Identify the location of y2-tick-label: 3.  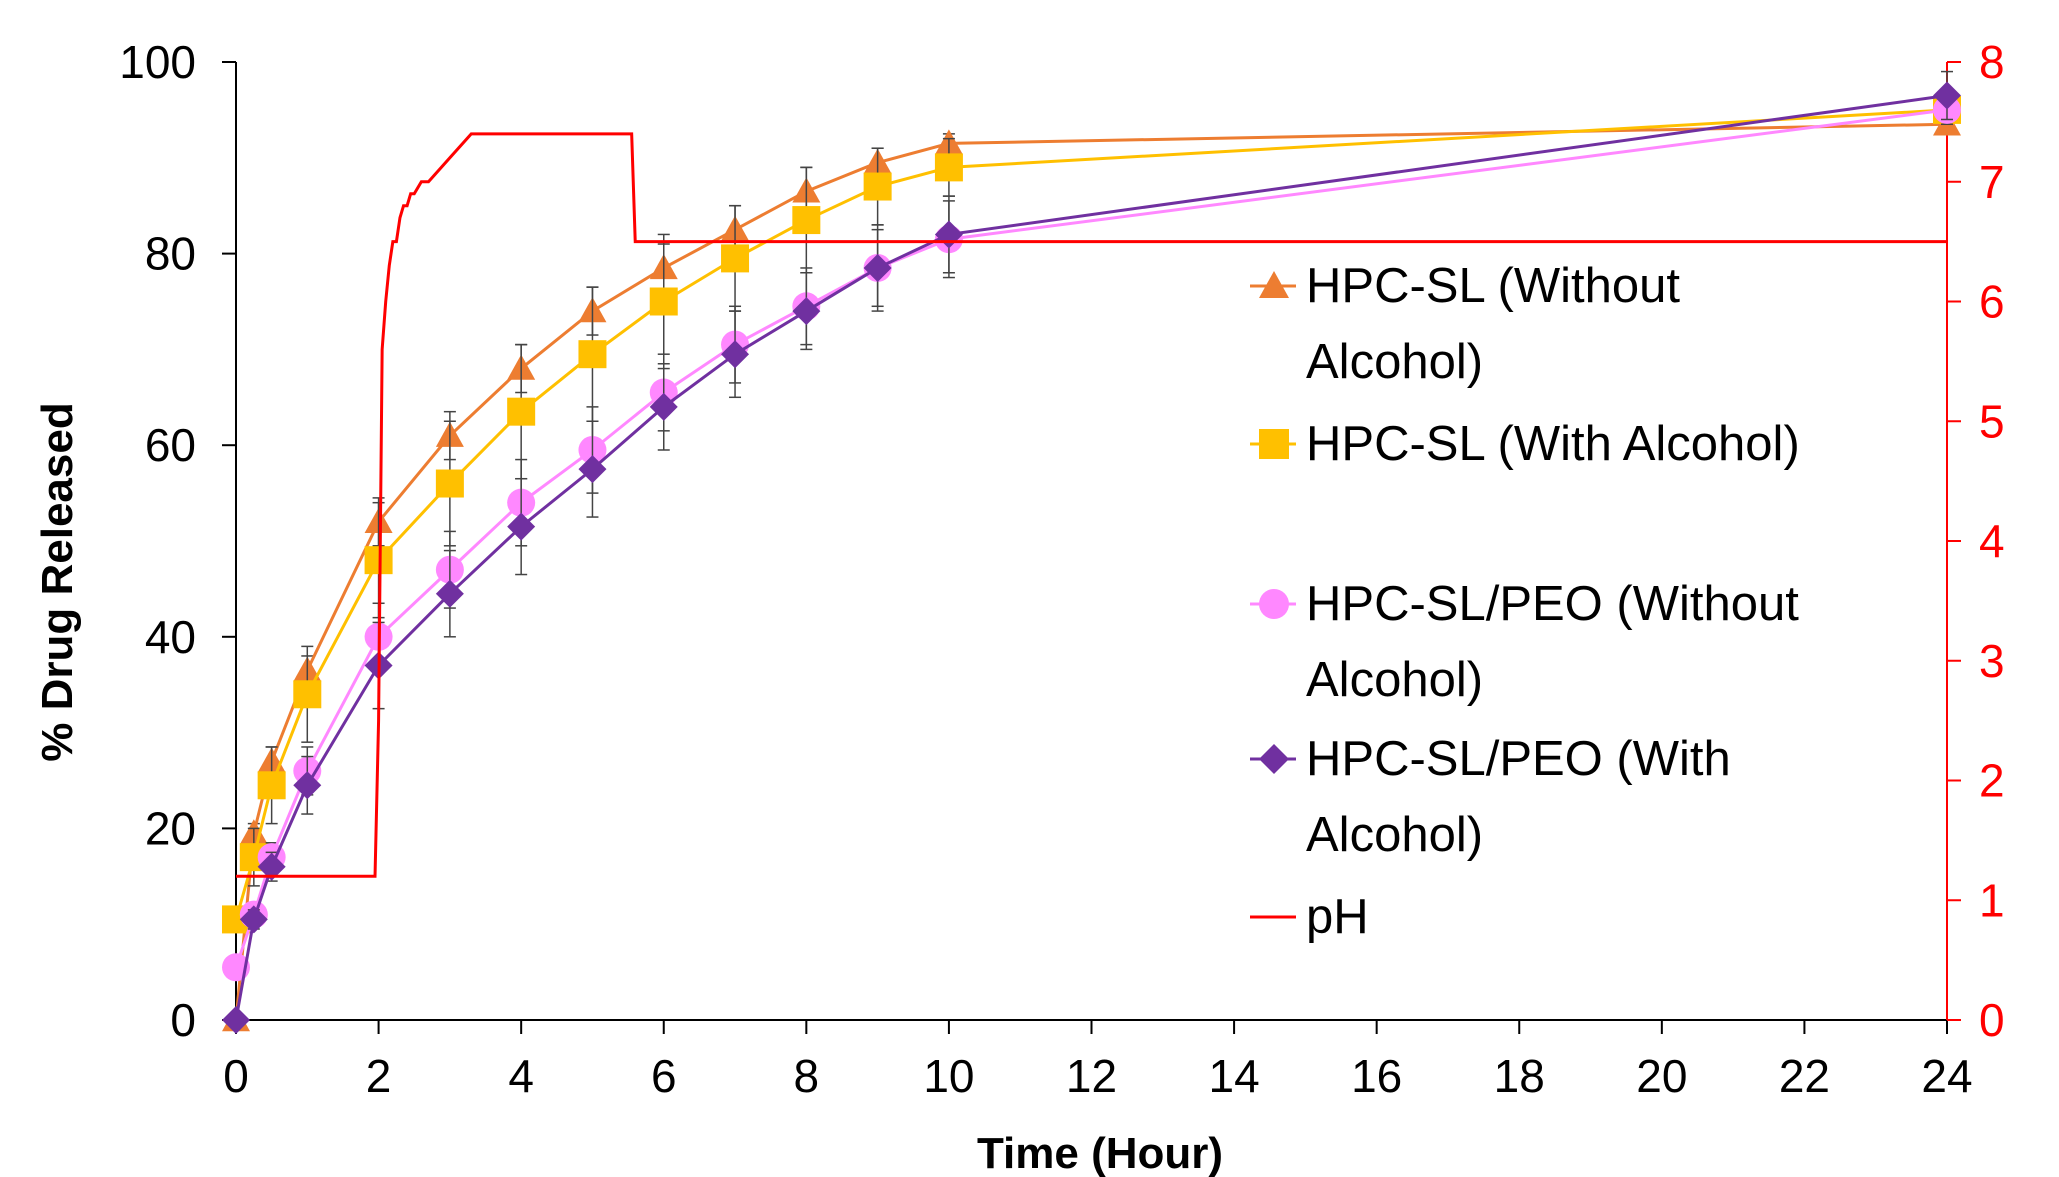
(1992, 661).